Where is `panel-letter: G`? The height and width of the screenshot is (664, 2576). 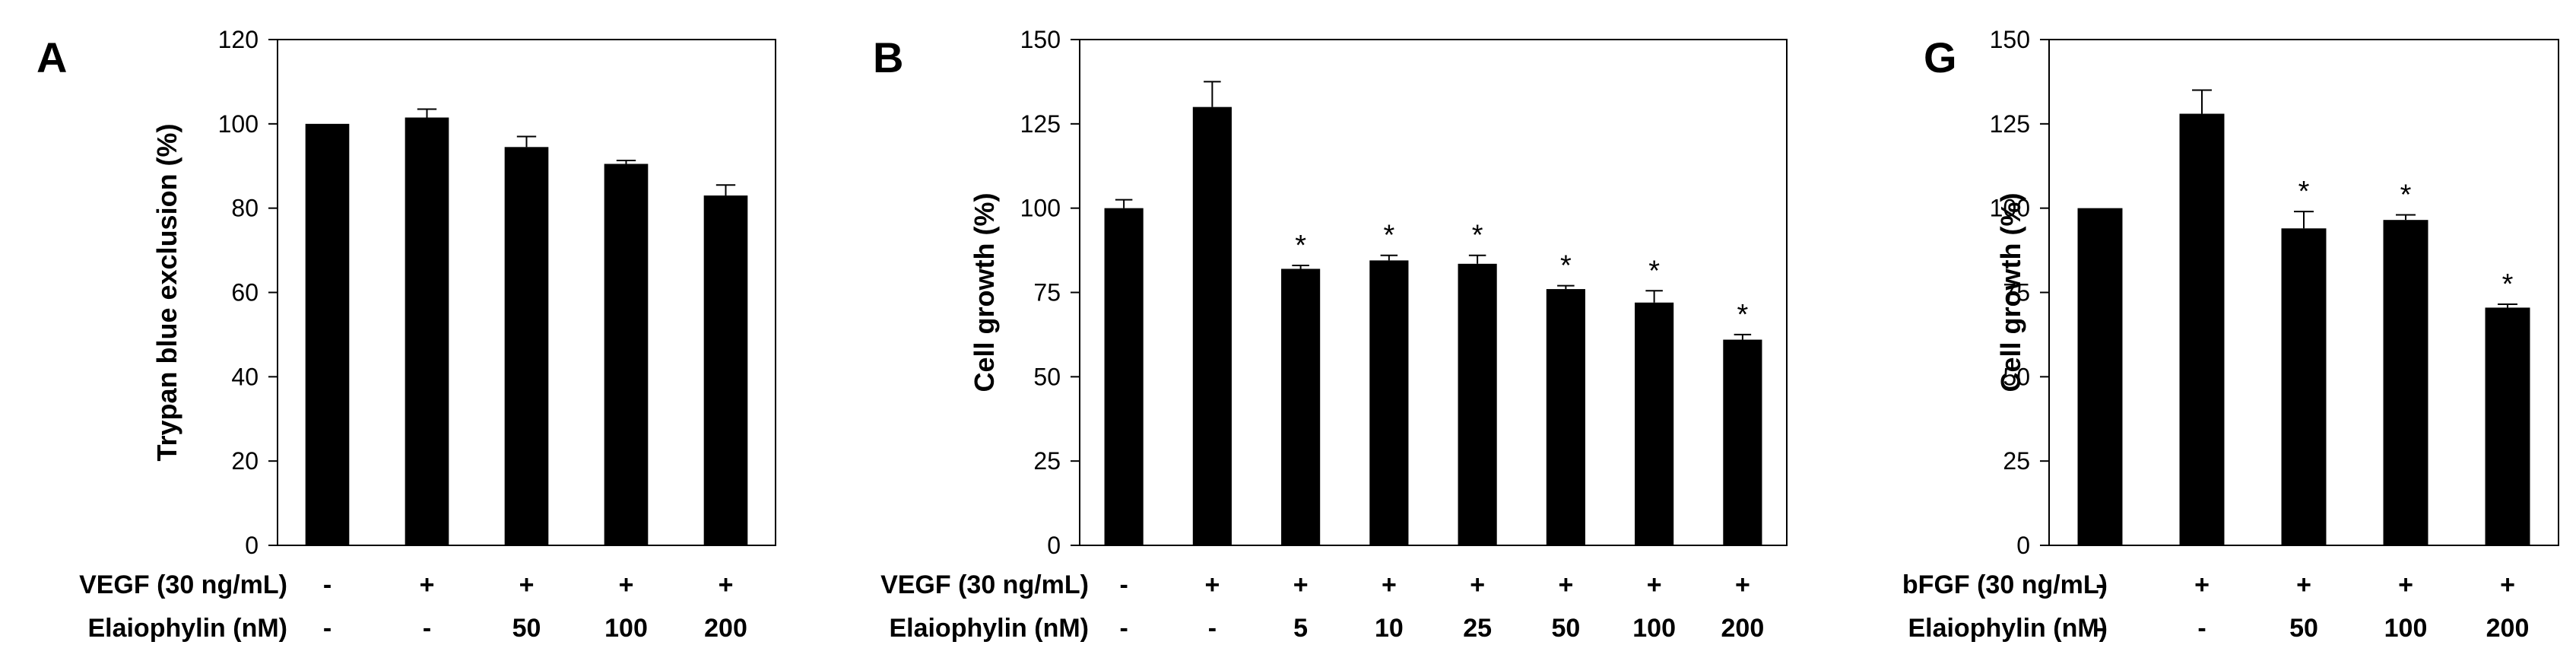 panel-letter: G is located at coordinates (1940, 57).